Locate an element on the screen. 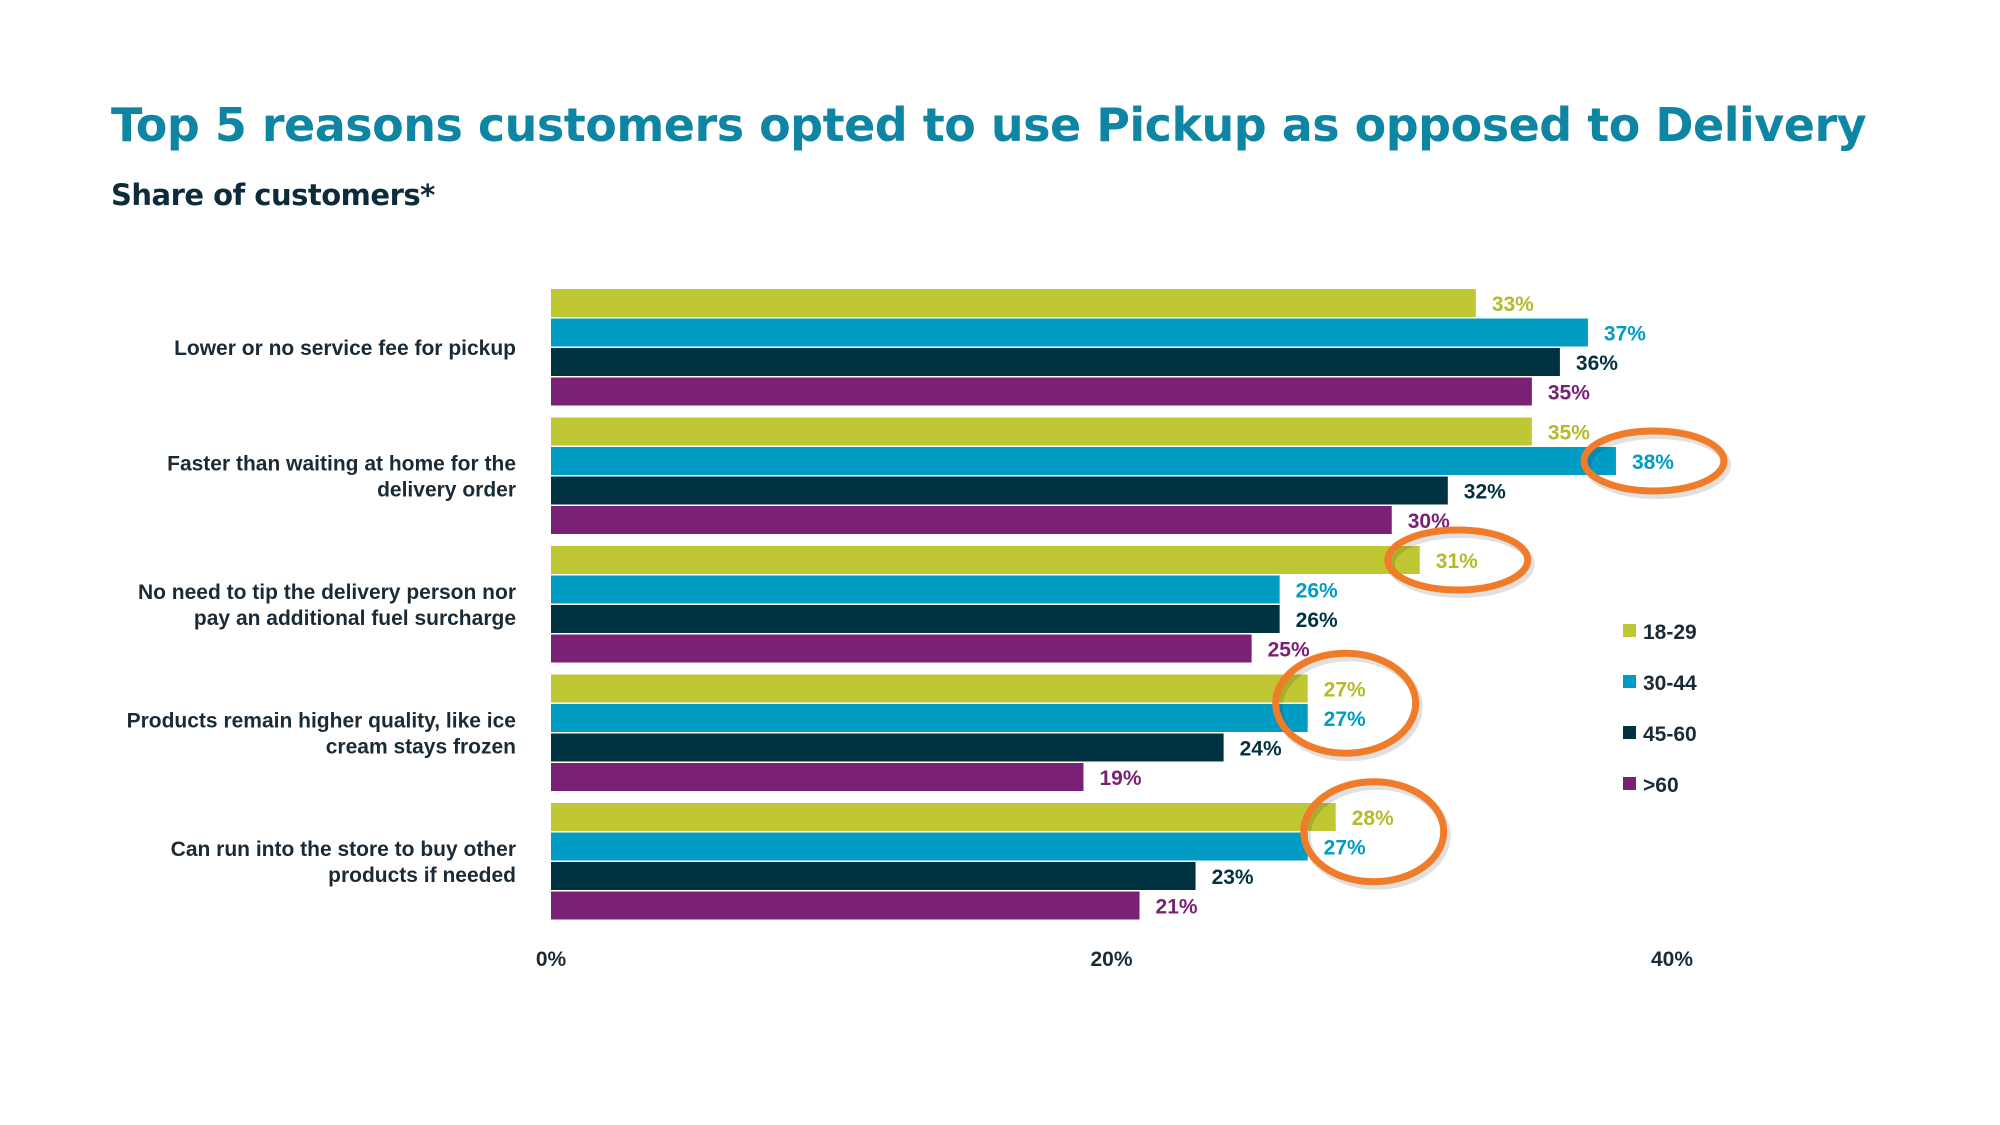 The image size is (2000, 1125). x-tick-label: 40% is located at coordinates (1672, 959).